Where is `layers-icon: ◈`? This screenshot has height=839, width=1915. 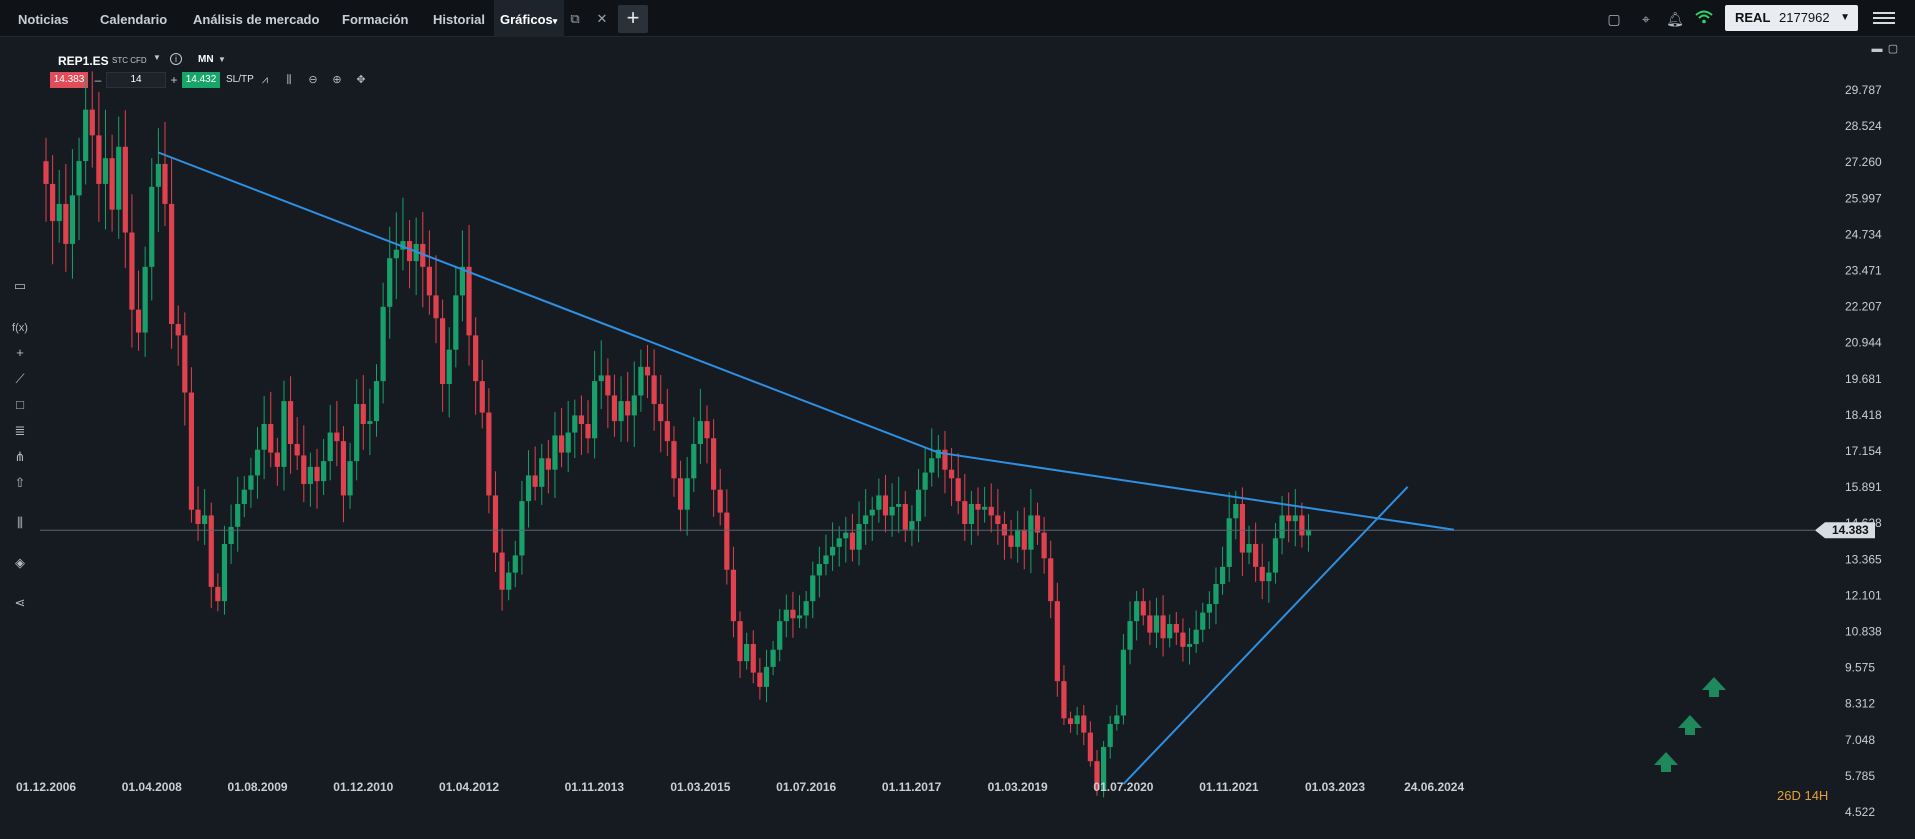
layers-icon: ◈ is located at coordinates (20, 562).